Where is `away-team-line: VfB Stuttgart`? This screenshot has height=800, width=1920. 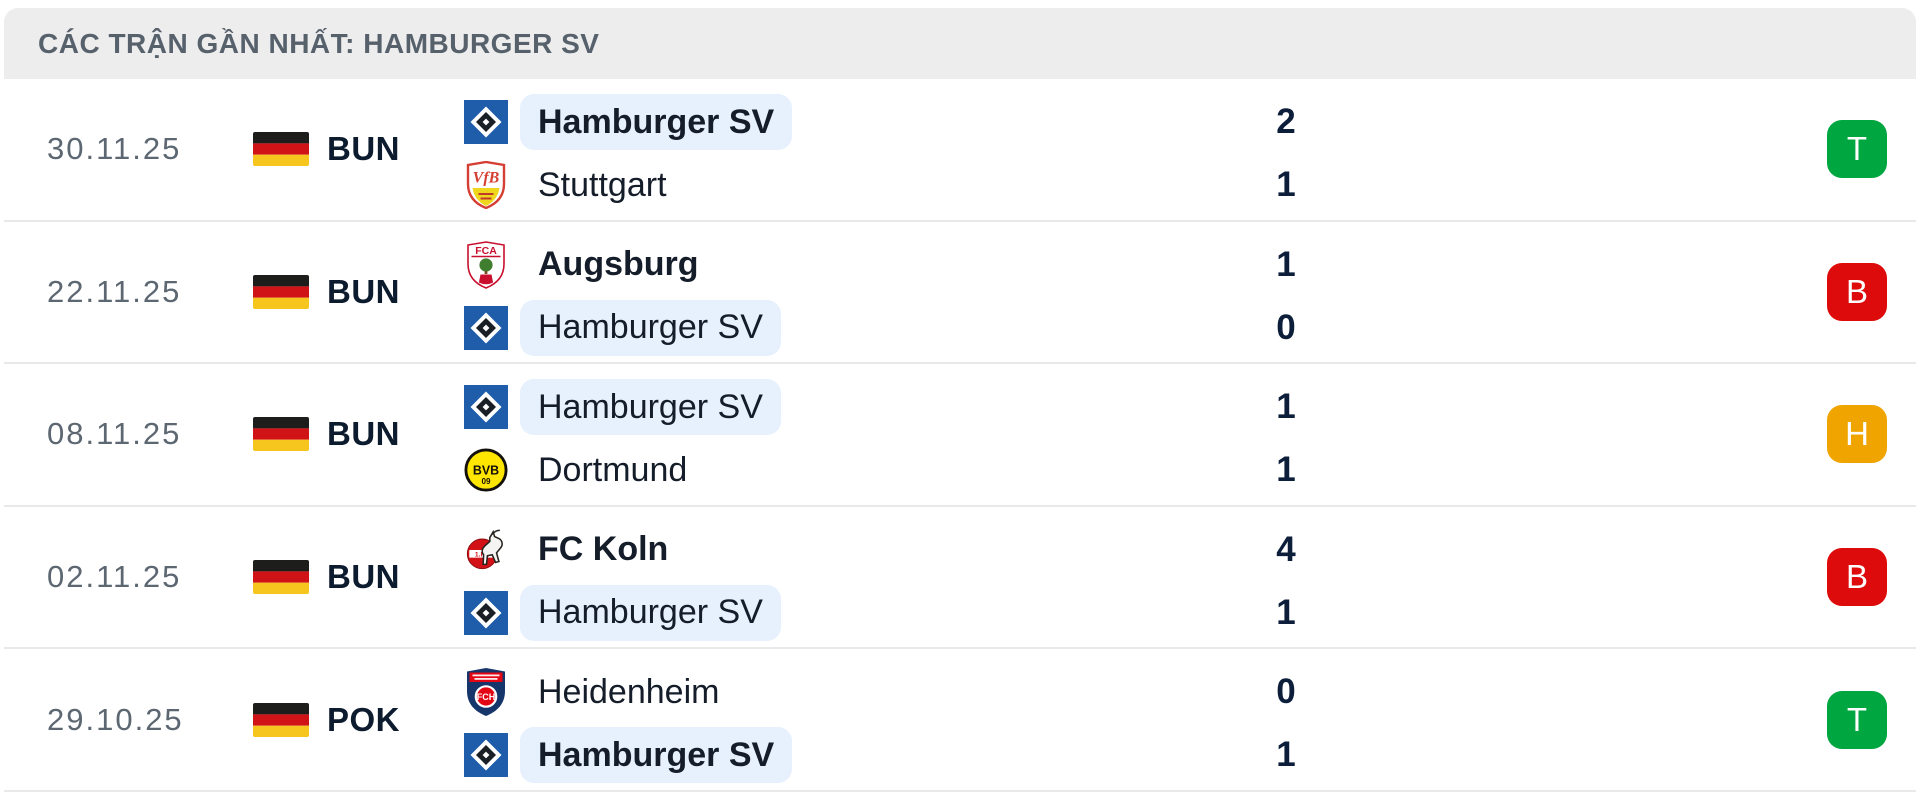
away-team-line: VfB Stuttgart is located at coordinates (845, 185).